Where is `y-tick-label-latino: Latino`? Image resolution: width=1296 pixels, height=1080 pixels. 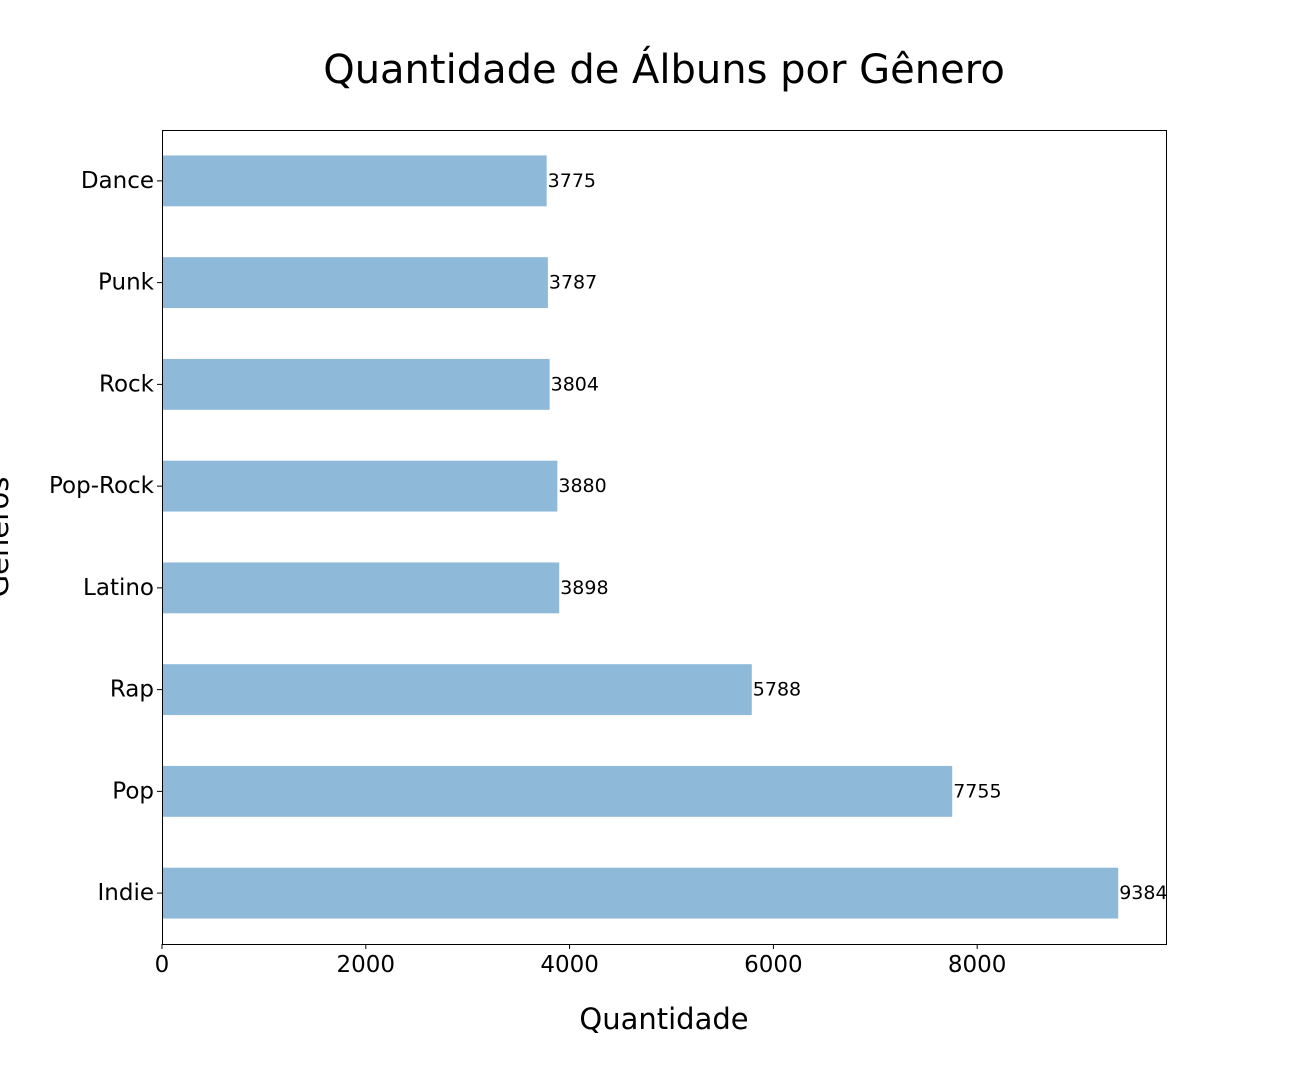
y-tick-label-latino: Latino is located at coordinates (118, 588).